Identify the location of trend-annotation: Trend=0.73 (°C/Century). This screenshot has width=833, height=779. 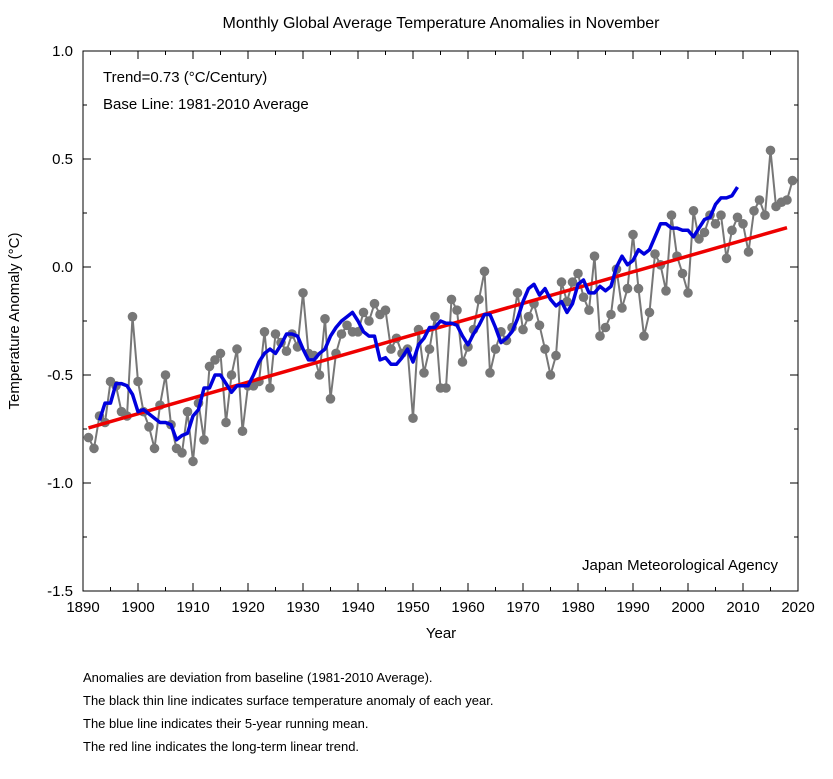
(185, 77).